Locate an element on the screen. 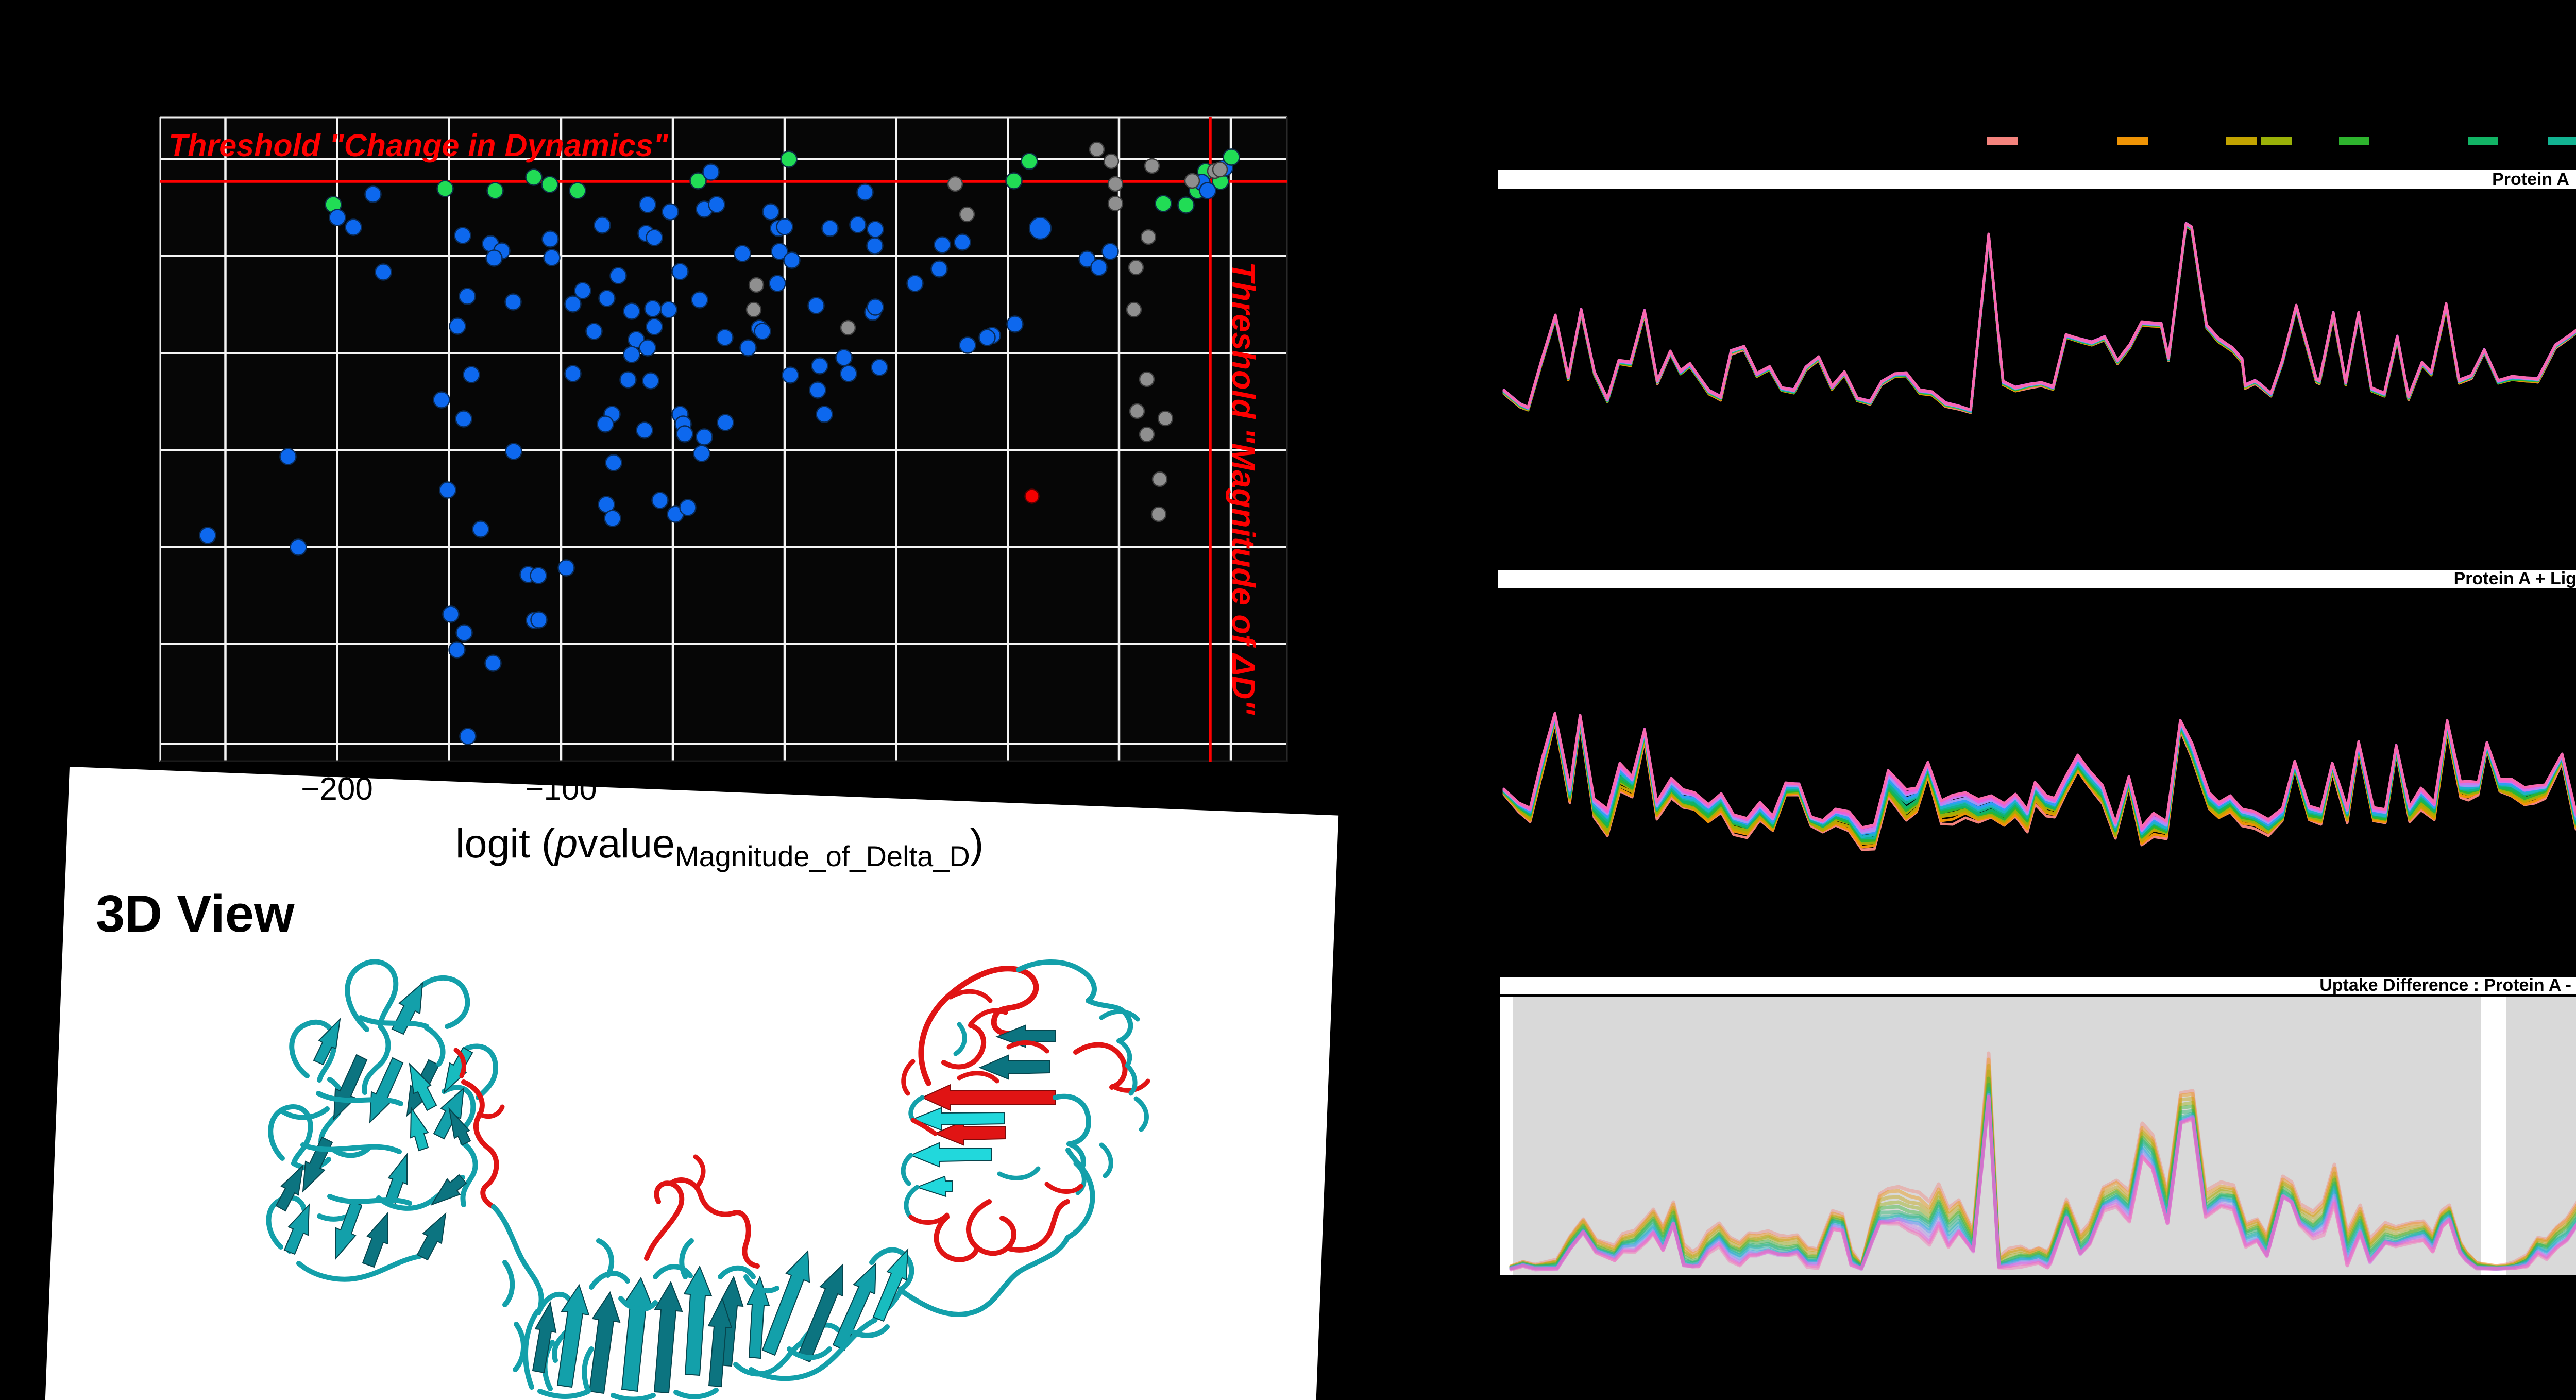 This screenshot has width=2576, height=1400. svg-text: Protein A + Ligand is located at coordinates (2515, 578).